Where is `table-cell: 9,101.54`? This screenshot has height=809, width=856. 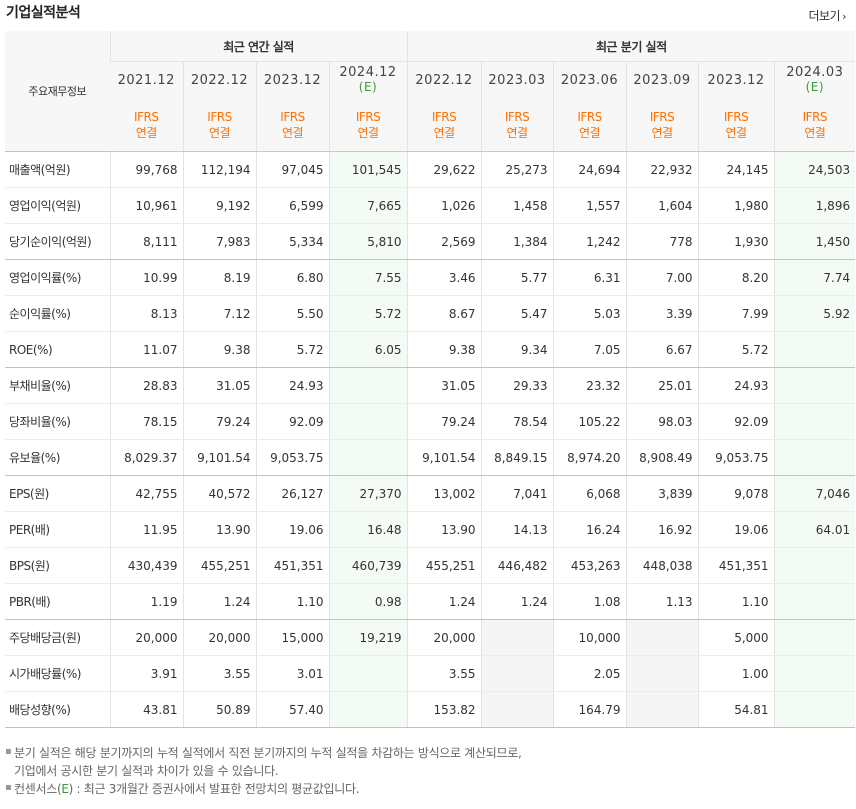
table-cell: 9,101.54 is located at coordinates (444, 457).